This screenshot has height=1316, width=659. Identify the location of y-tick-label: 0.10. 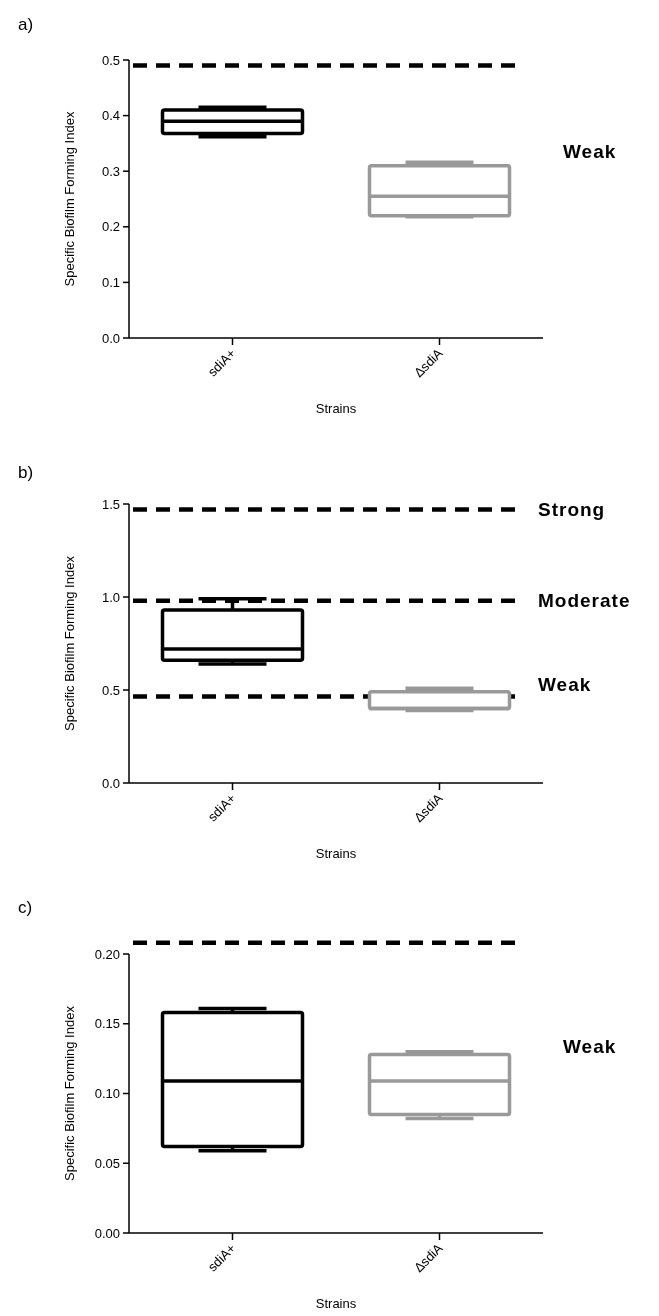
(107, 1094).